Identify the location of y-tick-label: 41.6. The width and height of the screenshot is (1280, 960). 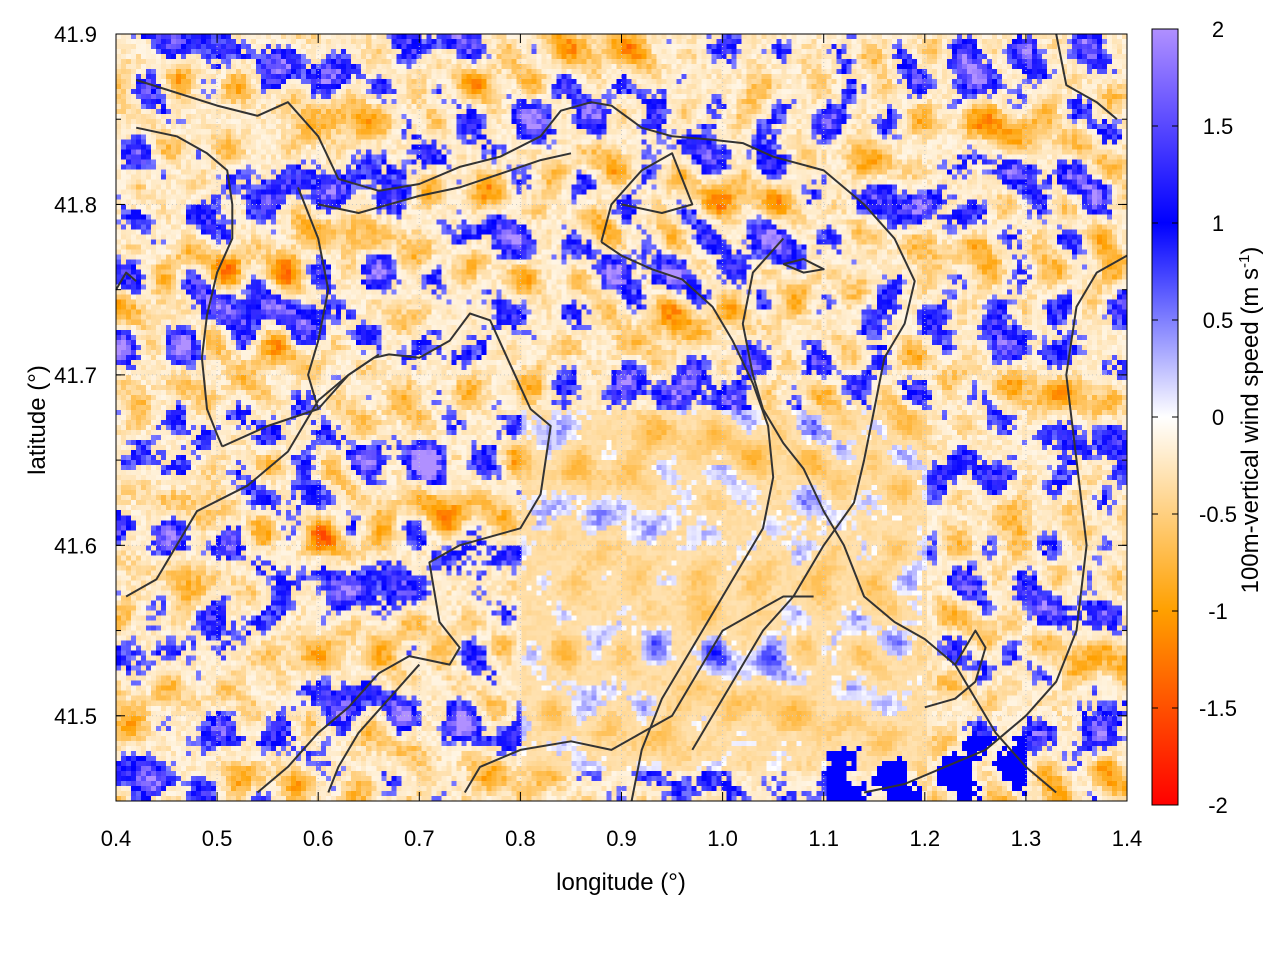
(75, 545).